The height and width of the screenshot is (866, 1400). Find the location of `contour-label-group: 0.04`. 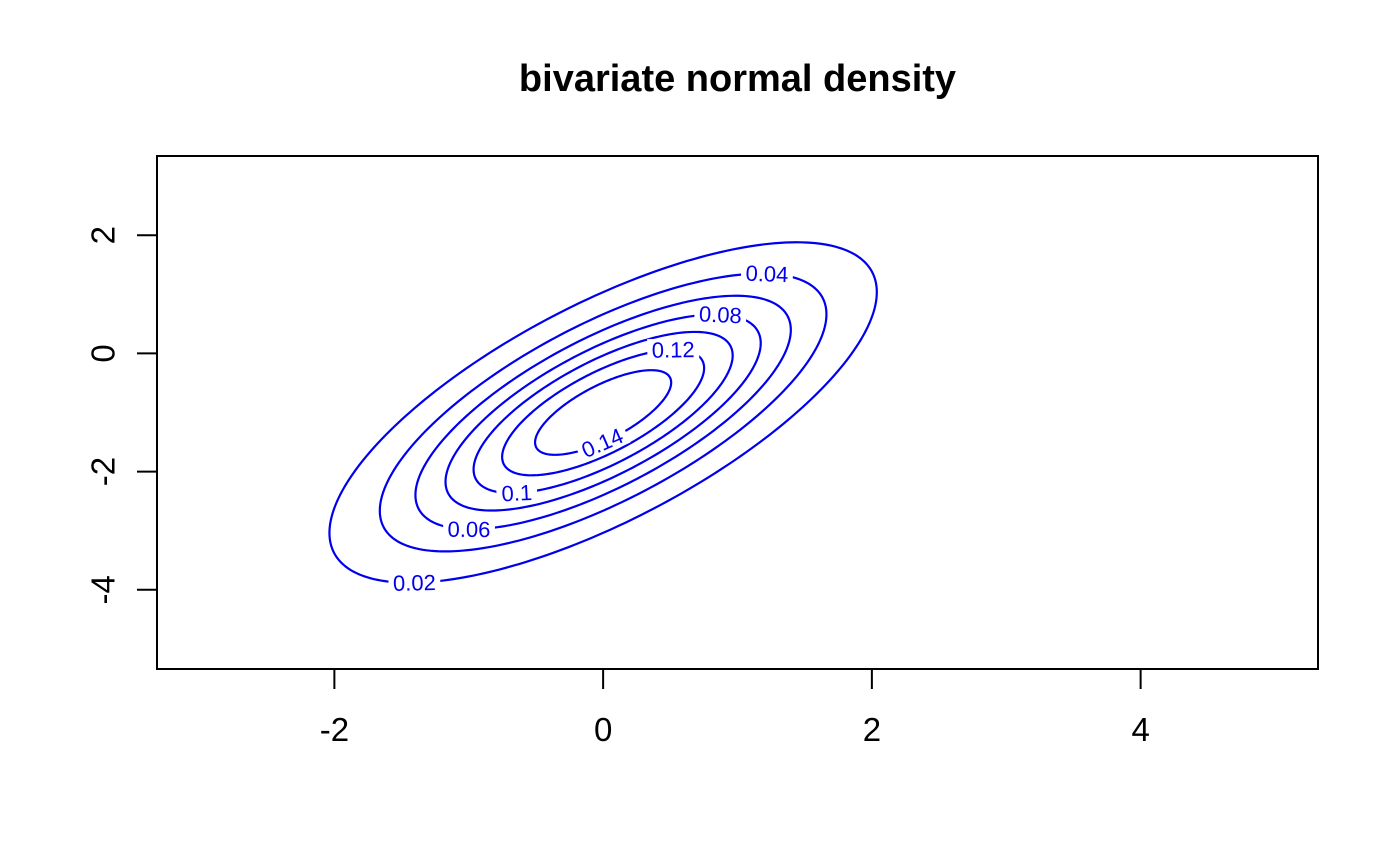

contour-label-group: 0.04 is located at coordinates (767, 274).